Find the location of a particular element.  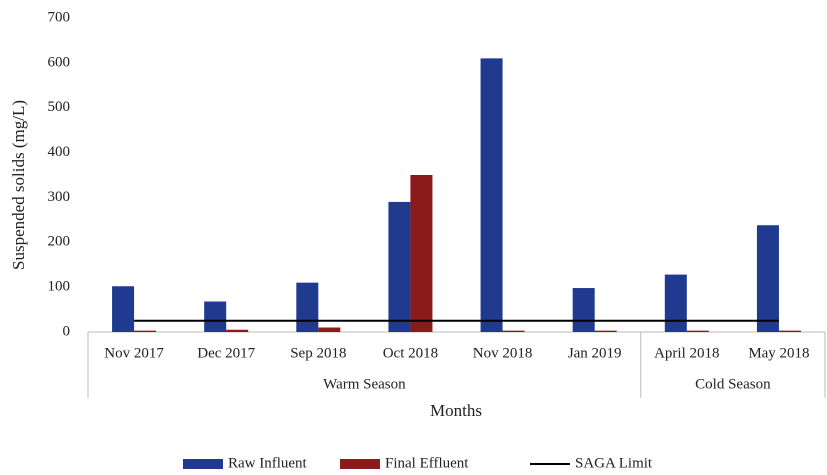

x-tick-label: Nov 2017 is located at coordinates (134, 353).